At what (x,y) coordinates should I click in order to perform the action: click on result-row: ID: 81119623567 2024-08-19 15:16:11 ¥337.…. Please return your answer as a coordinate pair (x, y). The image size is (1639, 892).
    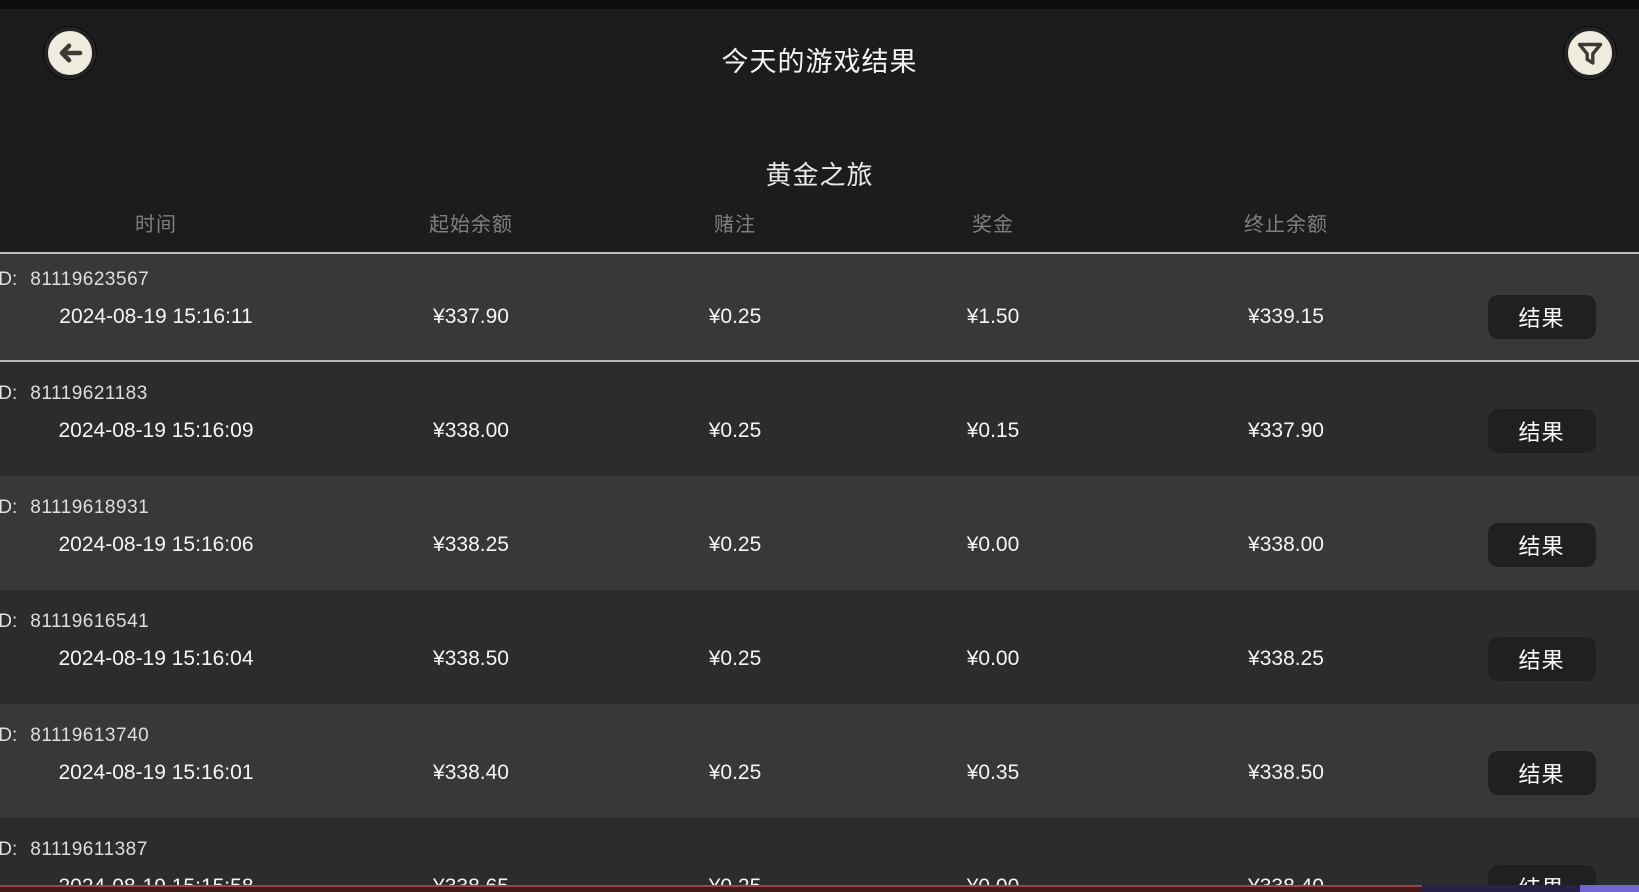
    Looking at the image, I should click on (819, 308).